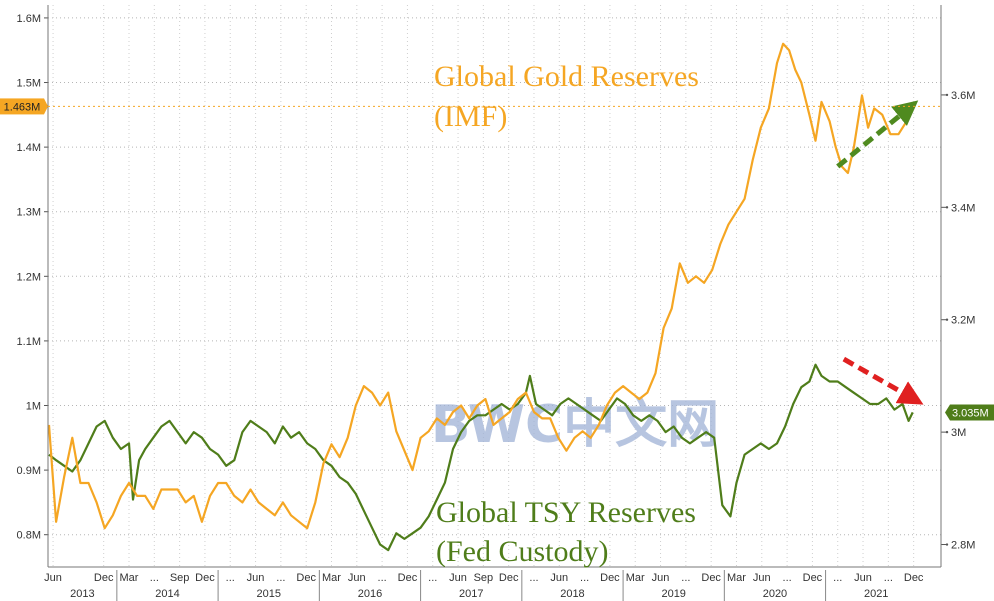 This screenshot has width=994, height=601. Describe the element at coordinates (775, 594) in the screenshot. I see `x-year-label: 2020` at that location.